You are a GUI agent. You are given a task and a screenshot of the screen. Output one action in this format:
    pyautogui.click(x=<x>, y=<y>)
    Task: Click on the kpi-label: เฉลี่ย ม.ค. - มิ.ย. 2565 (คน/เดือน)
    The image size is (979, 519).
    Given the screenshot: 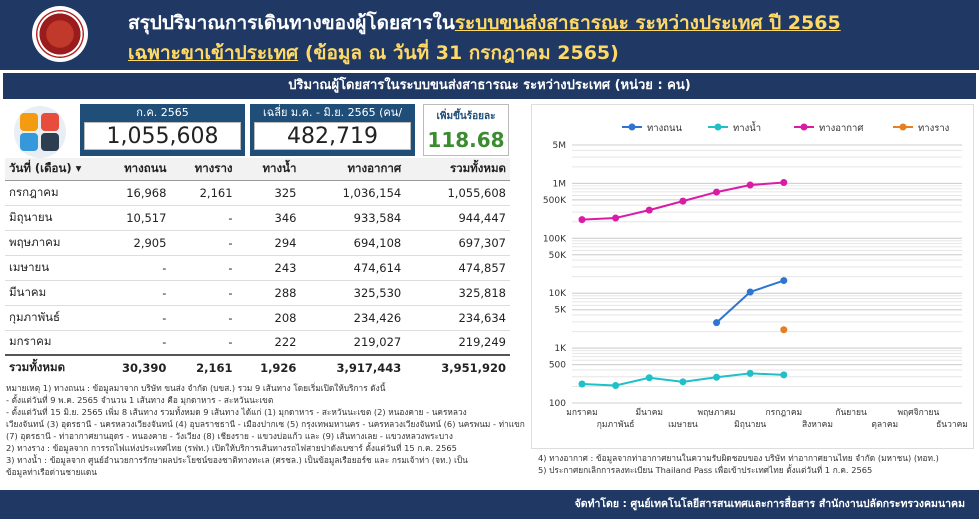 What is the action you would take?
    pyautogui.click(x=332, y=121)
    